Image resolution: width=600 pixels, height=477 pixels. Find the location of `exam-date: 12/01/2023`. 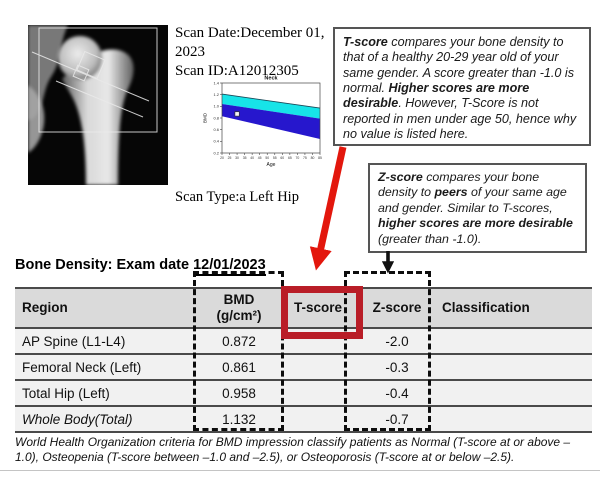

exam-date: 12/01/2023 is located at coordinates (229, 266).